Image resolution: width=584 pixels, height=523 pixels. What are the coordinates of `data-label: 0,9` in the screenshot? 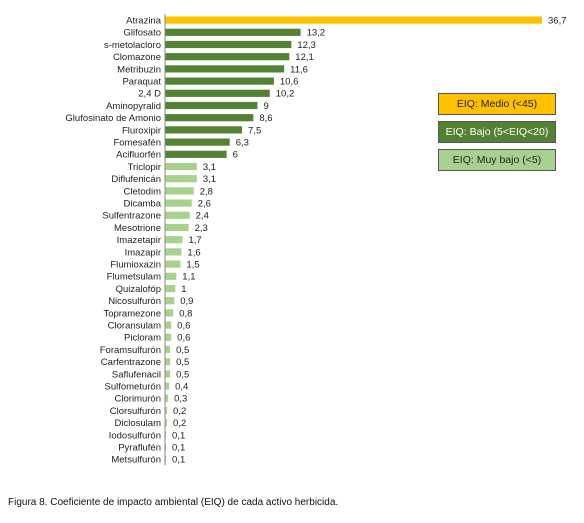 It's located at (186, 301).